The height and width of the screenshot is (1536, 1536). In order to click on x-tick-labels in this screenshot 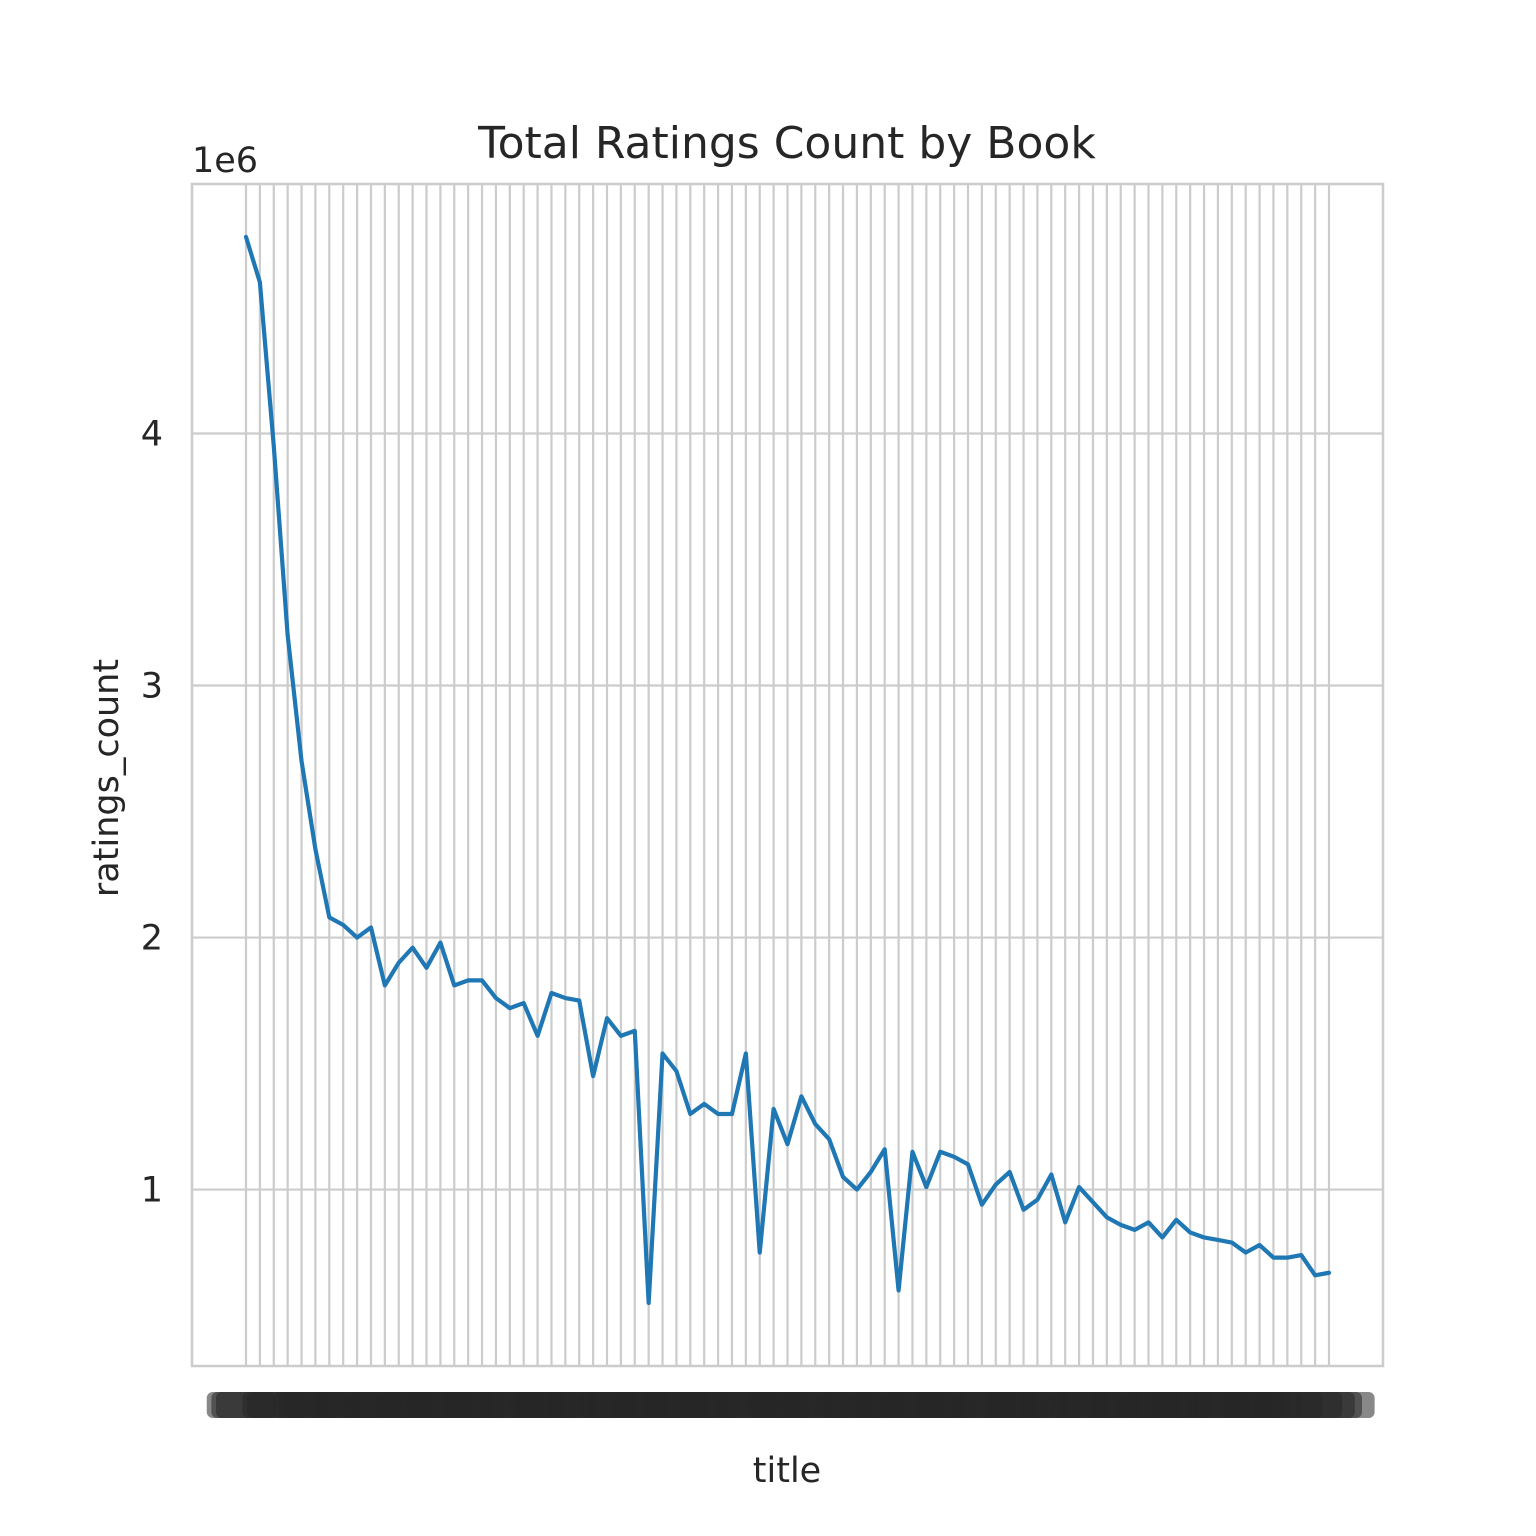, I will do `click(790, 1405)`.